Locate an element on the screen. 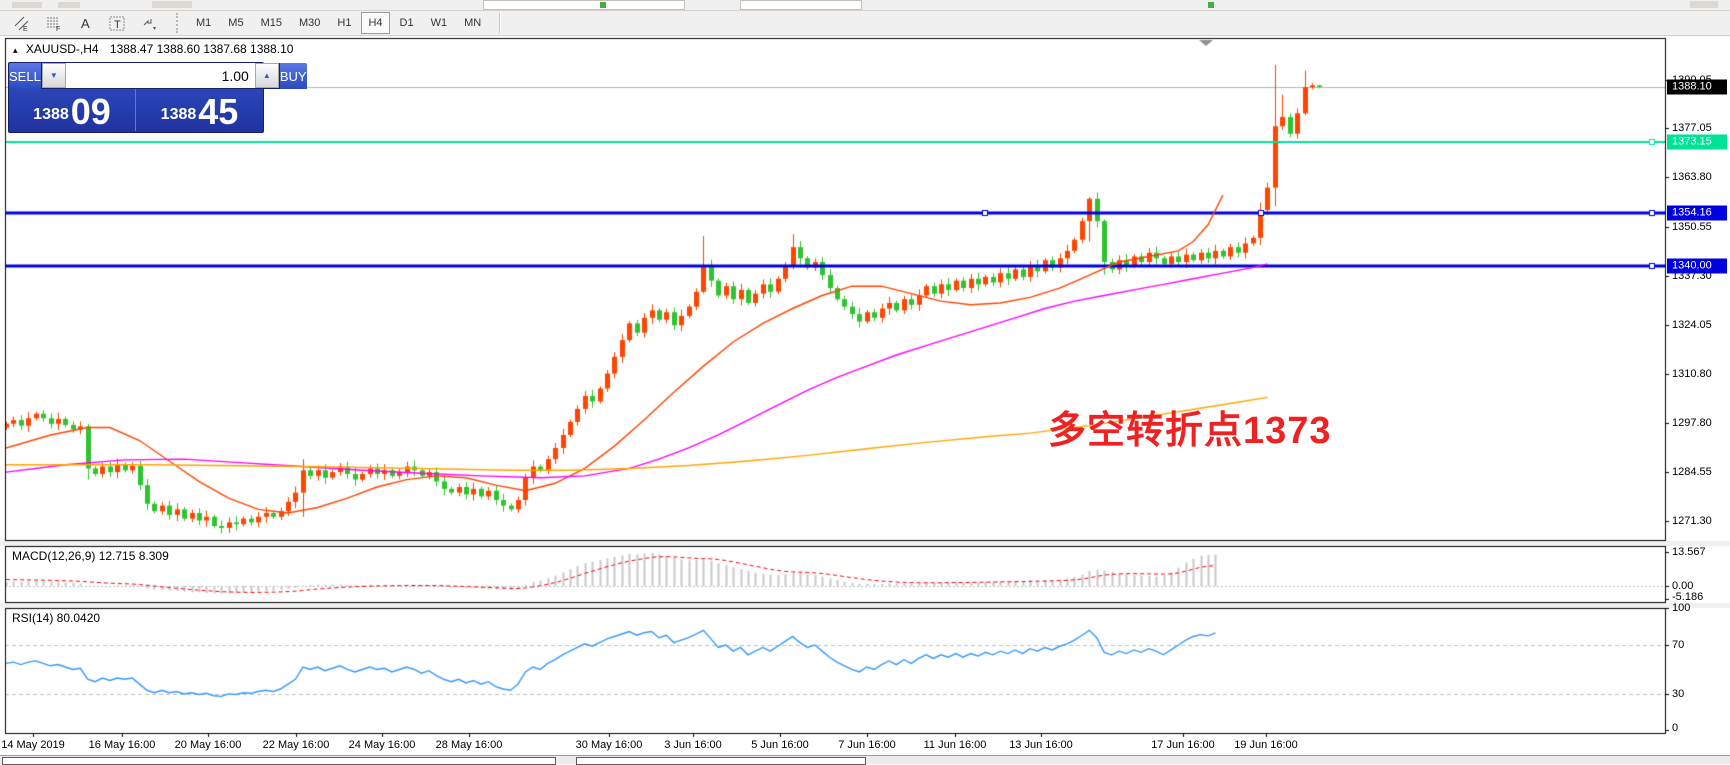  price-axis-label: 1350.55 is located at coordinates (1692, 226).